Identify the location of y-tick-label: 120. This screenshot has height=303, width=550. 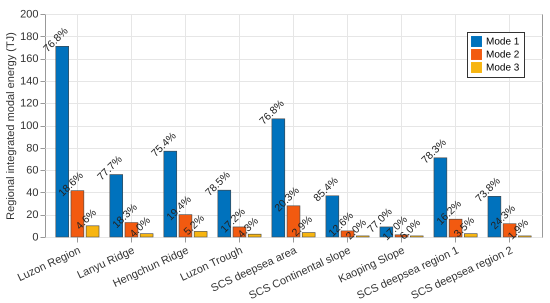
(29, 104).